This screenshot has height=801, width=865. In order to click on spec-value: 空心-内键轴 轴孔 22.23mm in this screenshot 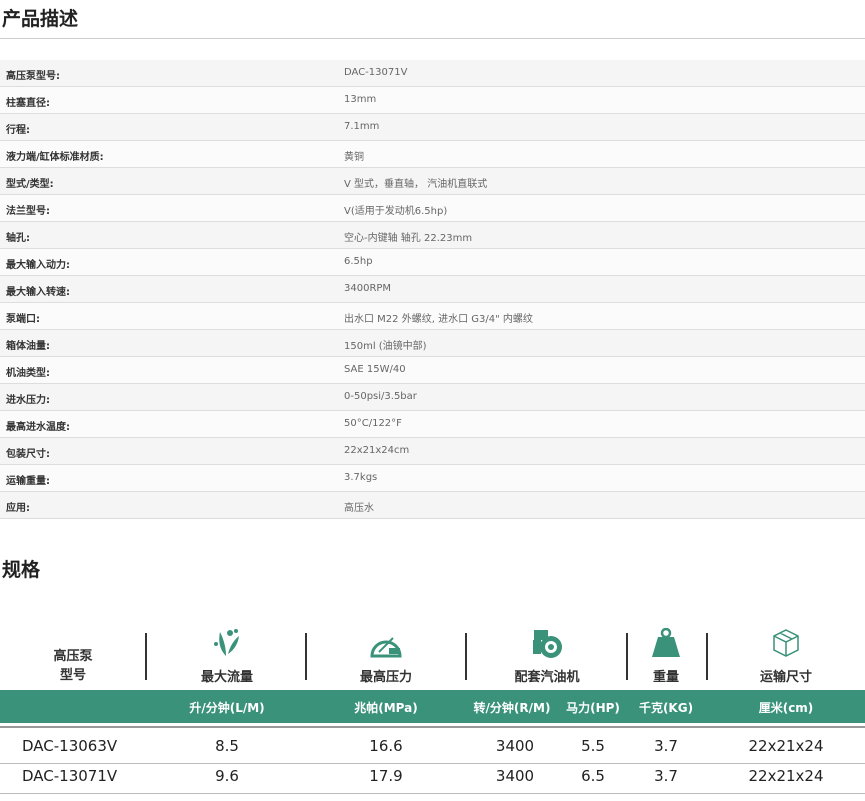, I will do `click(408, 238)`.